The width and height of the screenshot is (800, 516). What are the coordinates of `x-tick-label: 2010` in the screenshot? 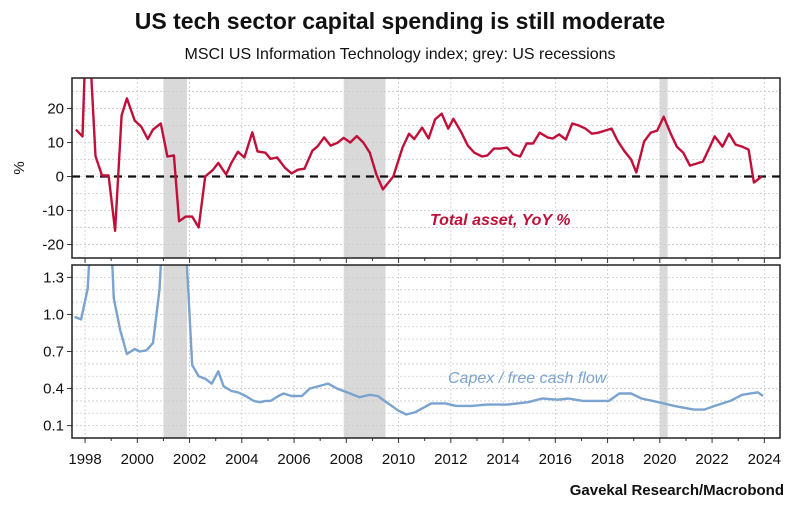 It's located at (398, 459).